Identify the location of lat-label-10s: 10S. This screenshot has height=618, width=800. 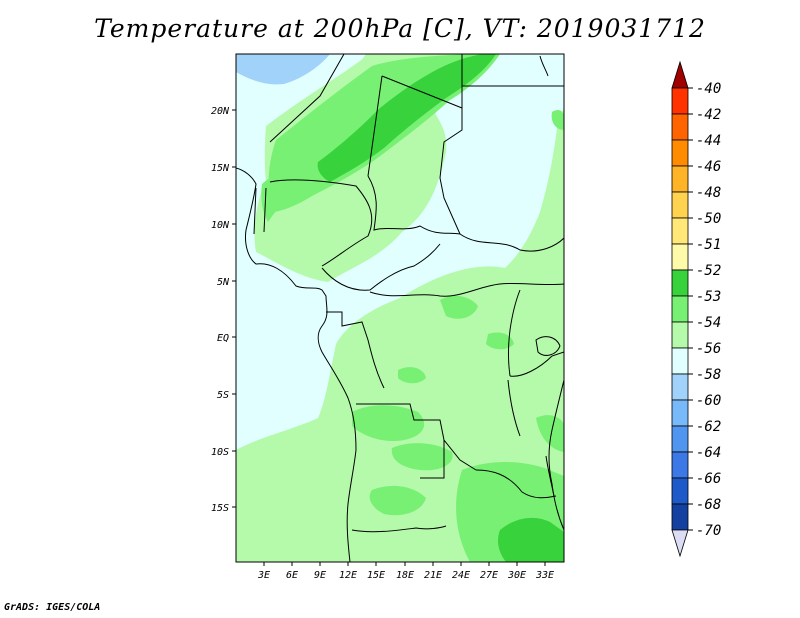
(220, 452).